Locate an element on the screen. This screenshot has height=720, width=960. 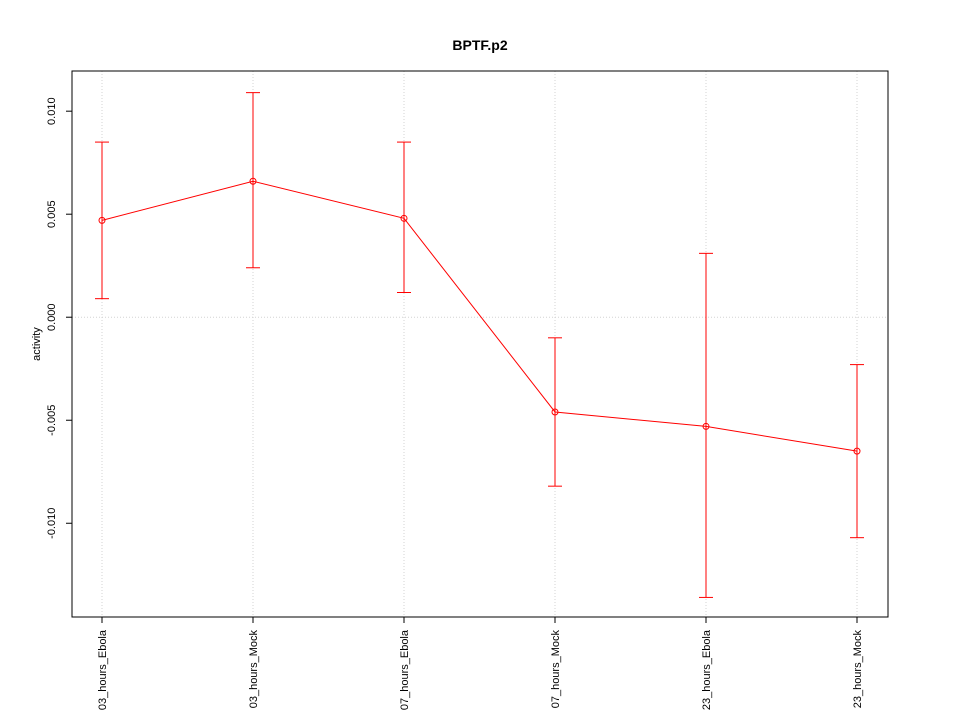
y-tick-label: -0.010 is located at coordinates (52, 523).